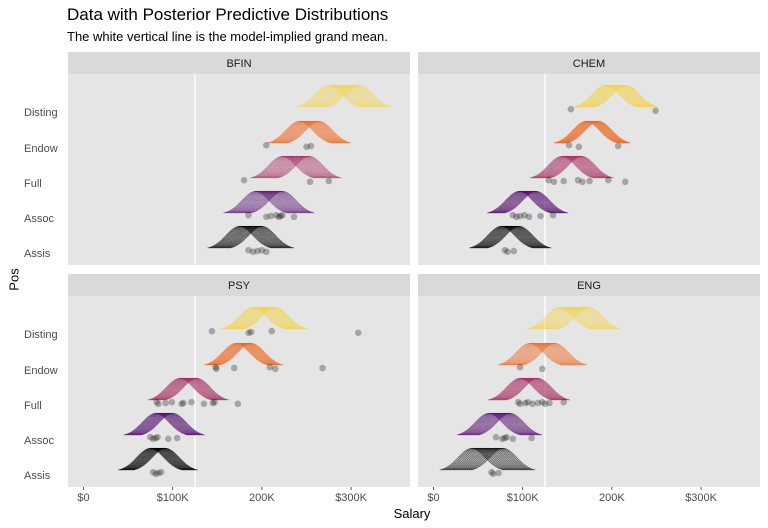  What do you see at coordinates (37, 254) in the screenshot?
I see `y-tick-label: Assis` at bounding box center [37, 254].